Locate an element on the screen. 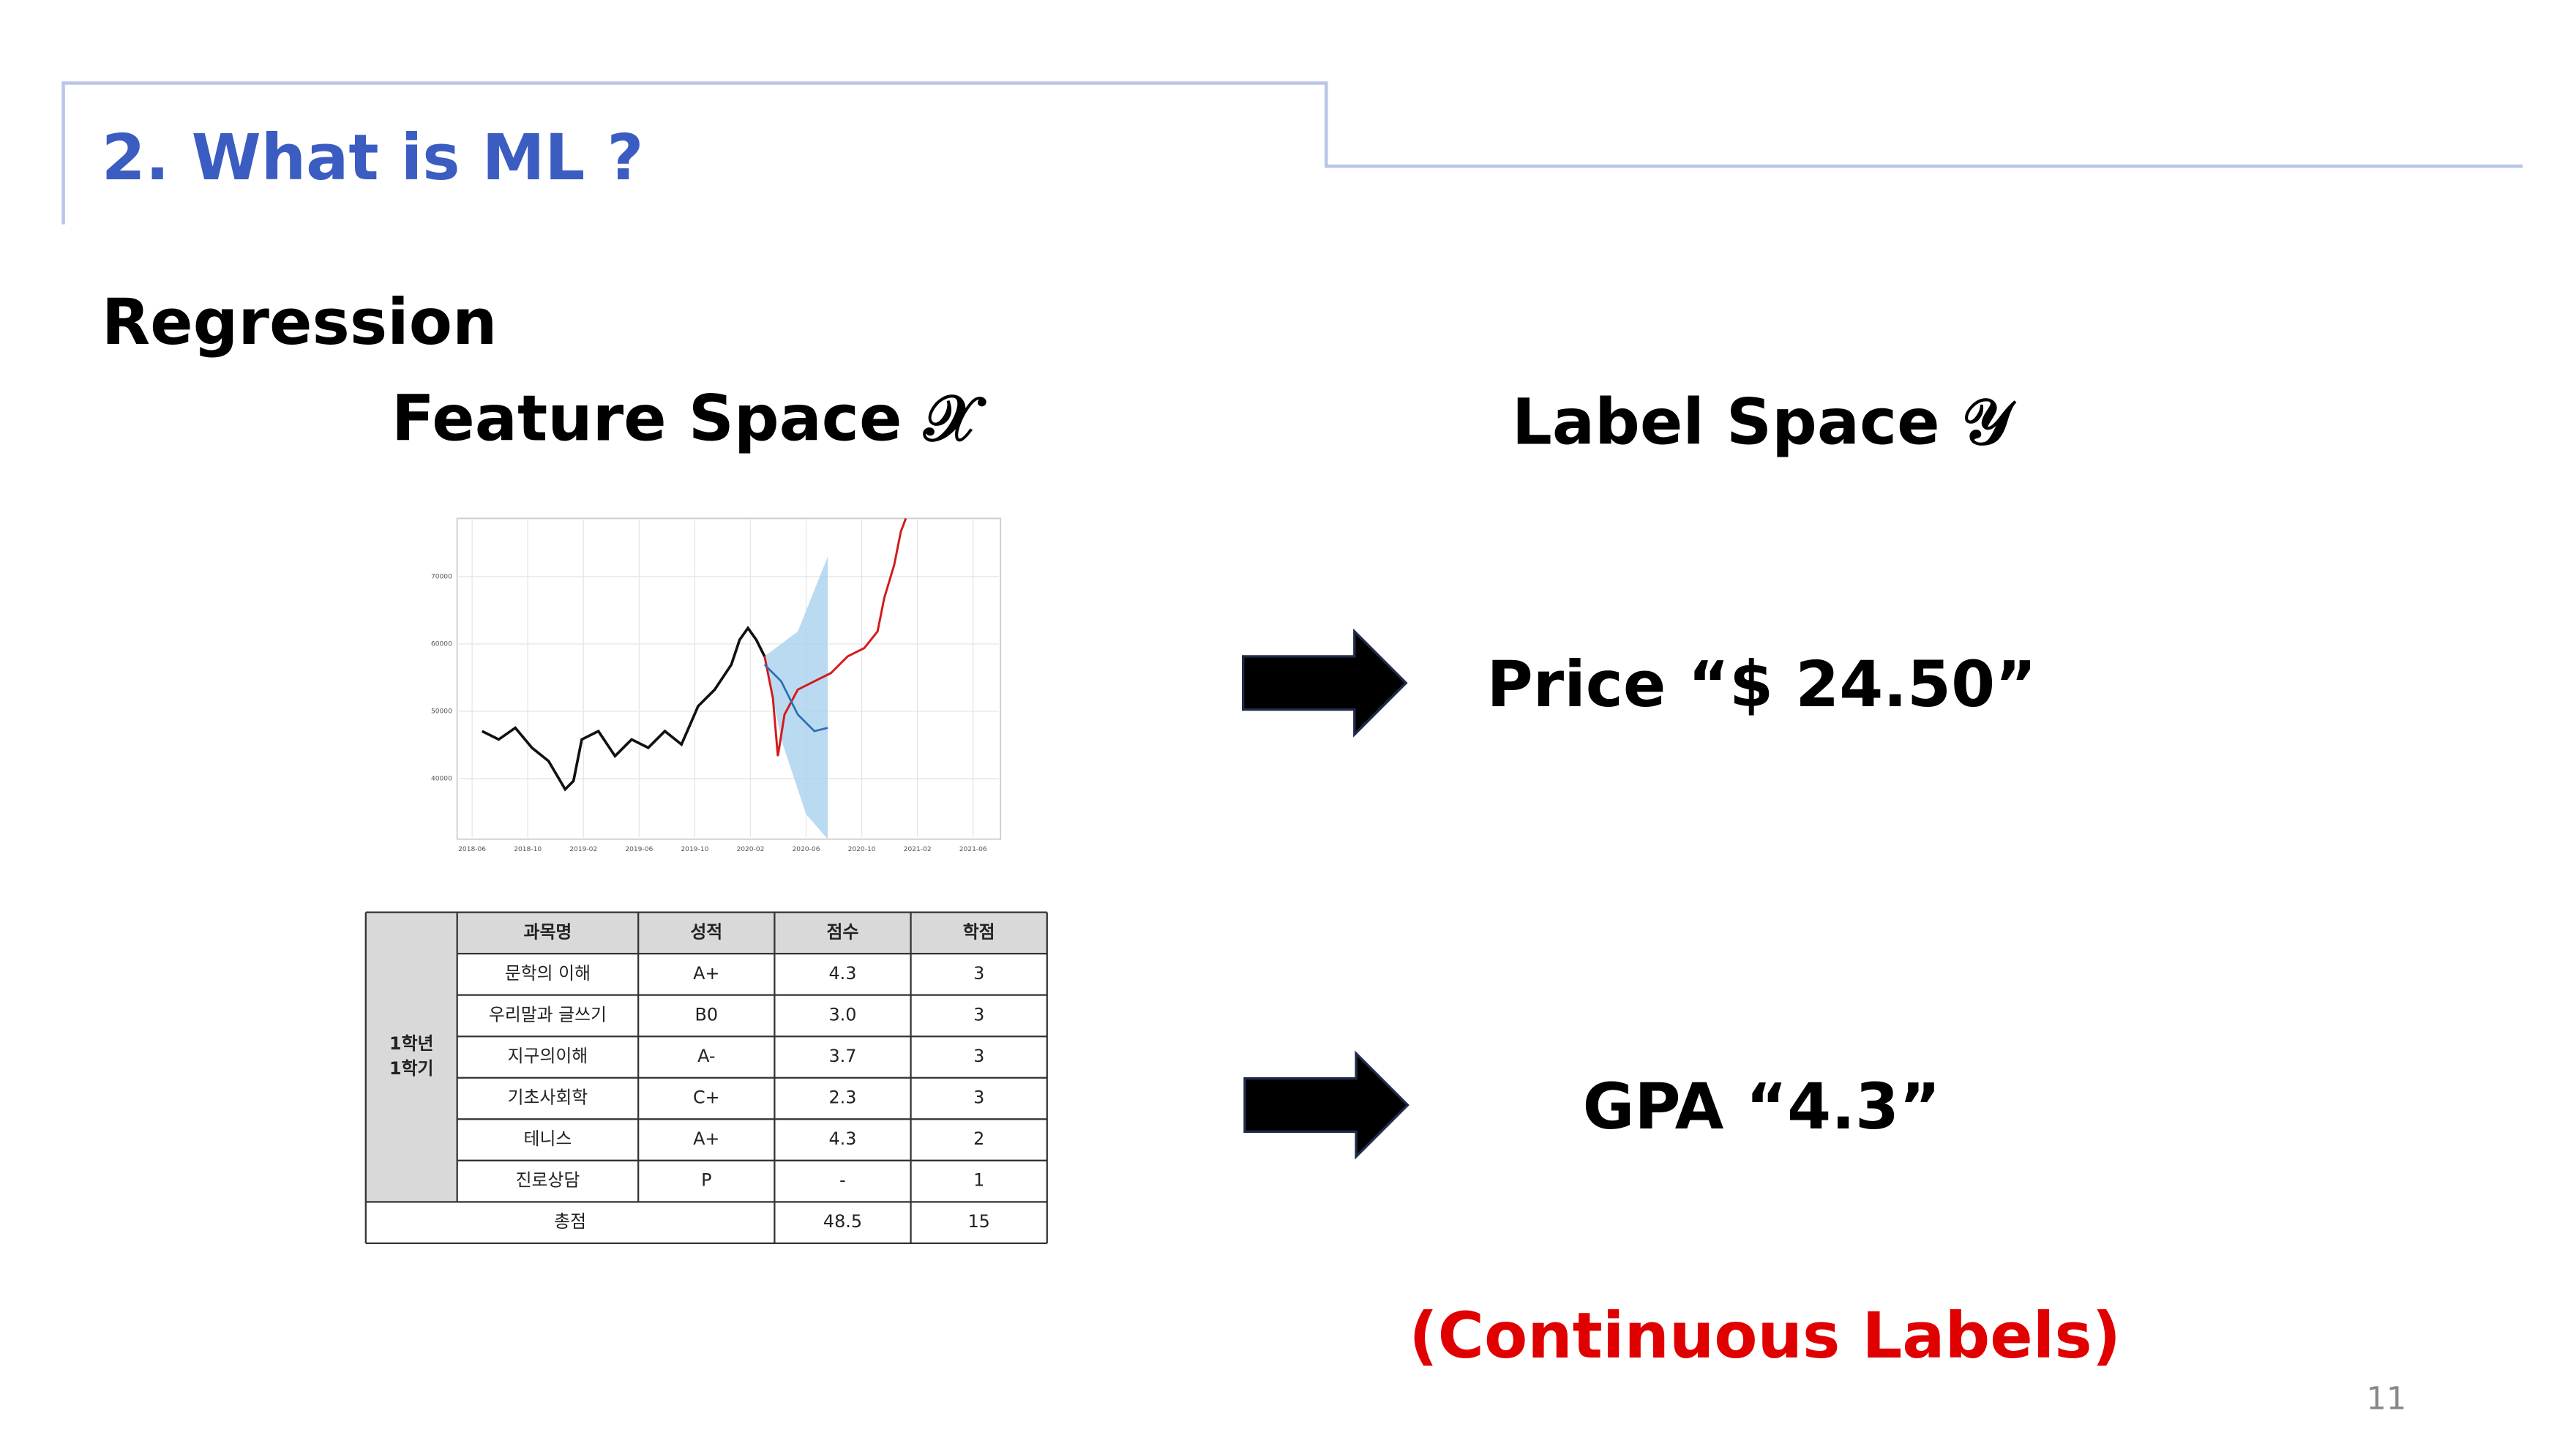 The width and height of the screenshot is (2576, 1449). table-cell: 2 is located at coordinates (978, 1138).